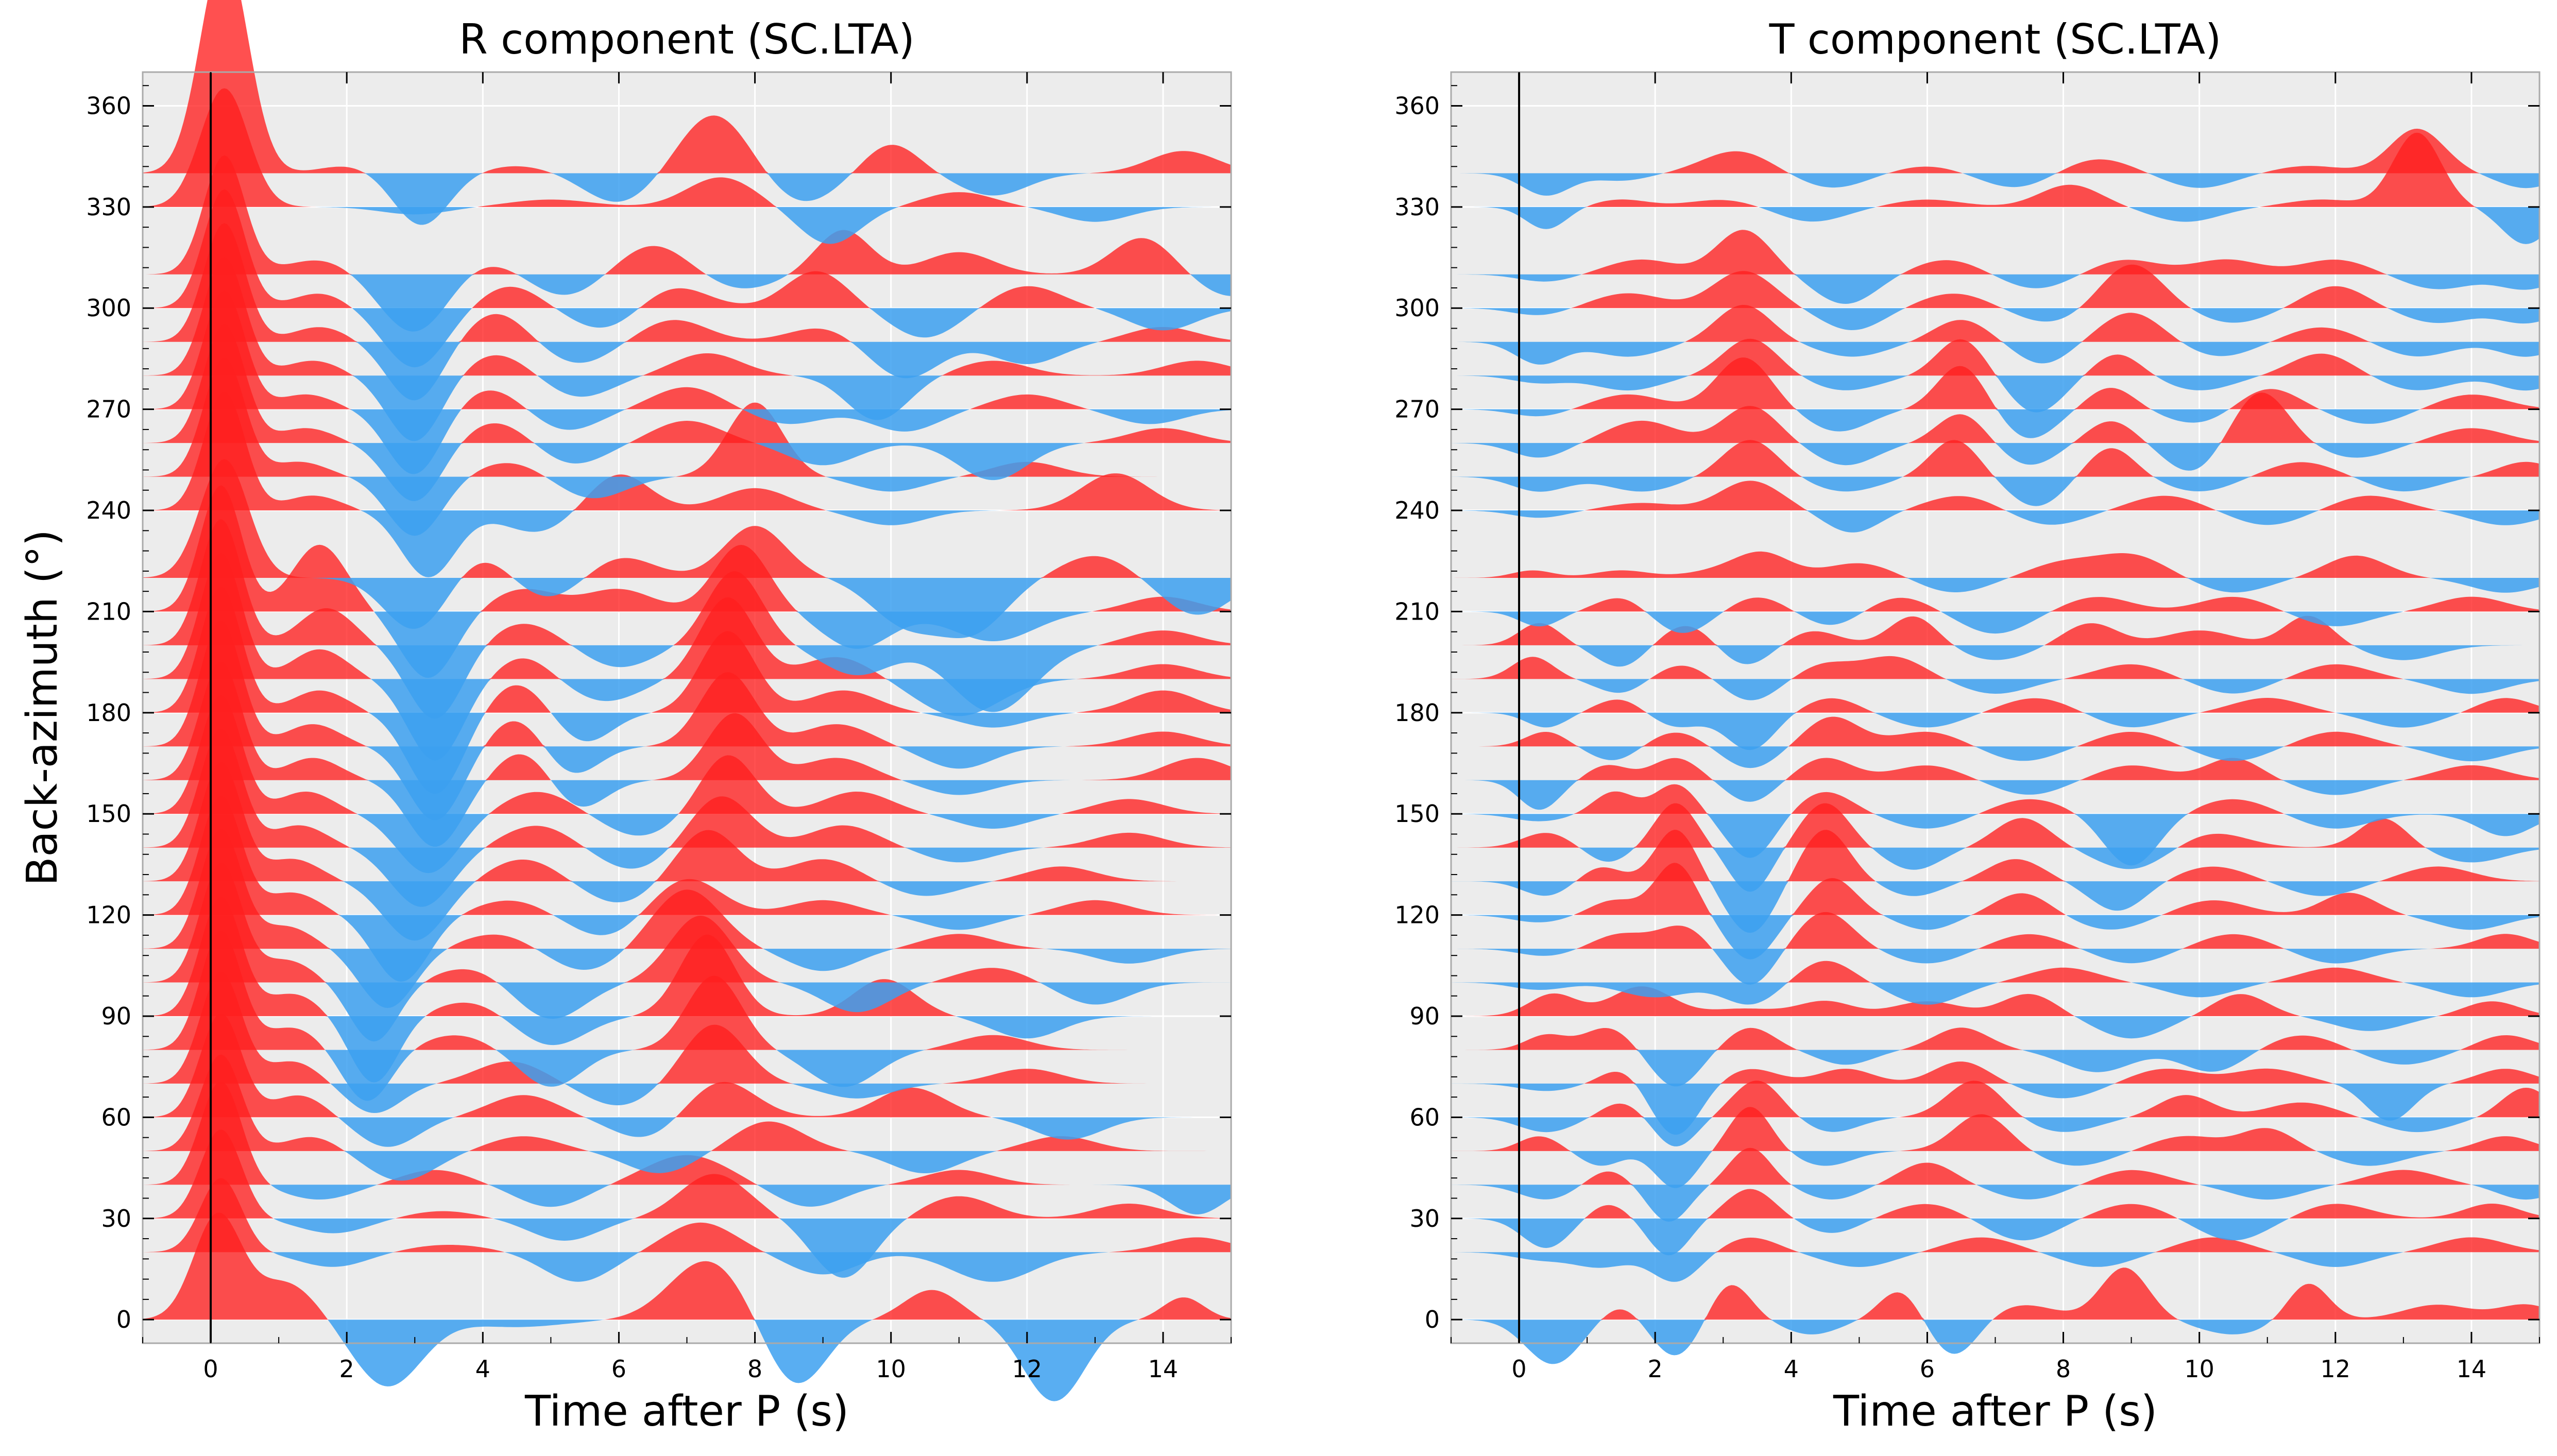 This screenshot has width=2557, height=1456. Describe the element at coordinates (1163, 1369) in the screenshot. I see `r-x-tick-label: 14` at that location.